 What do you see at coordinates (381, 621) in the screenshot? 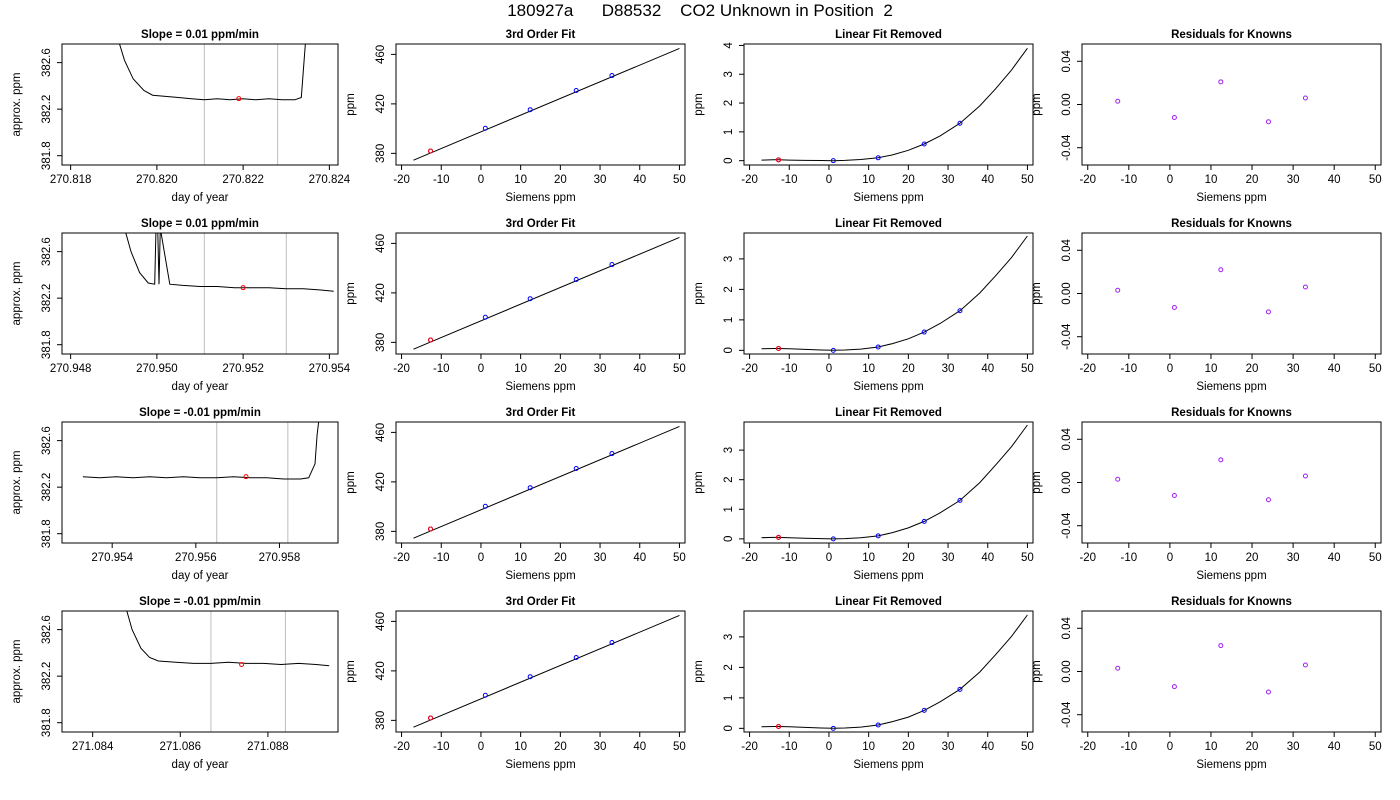
I see `y-tick-label: 460` at bounding box center [381, 621].